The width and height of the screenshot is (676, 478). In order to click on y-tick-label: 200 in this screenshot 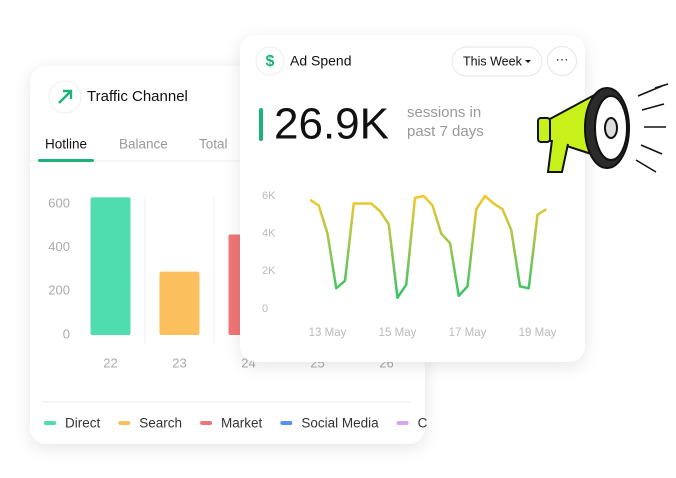, I will do `click(59, 290)`.